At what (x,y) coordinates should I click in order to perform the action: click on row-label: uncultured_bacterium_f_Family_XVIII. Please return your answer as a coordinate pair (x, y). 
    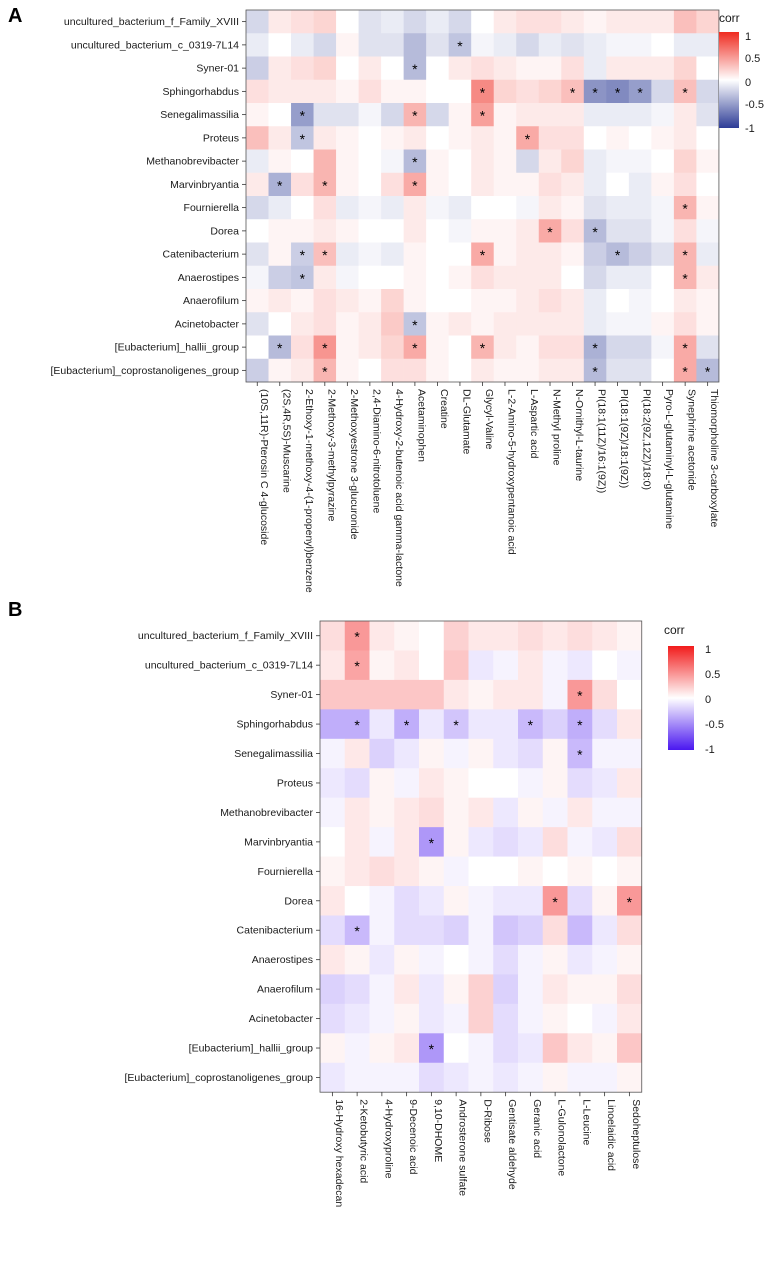
    Looking at the image, I should click on (225, 636).